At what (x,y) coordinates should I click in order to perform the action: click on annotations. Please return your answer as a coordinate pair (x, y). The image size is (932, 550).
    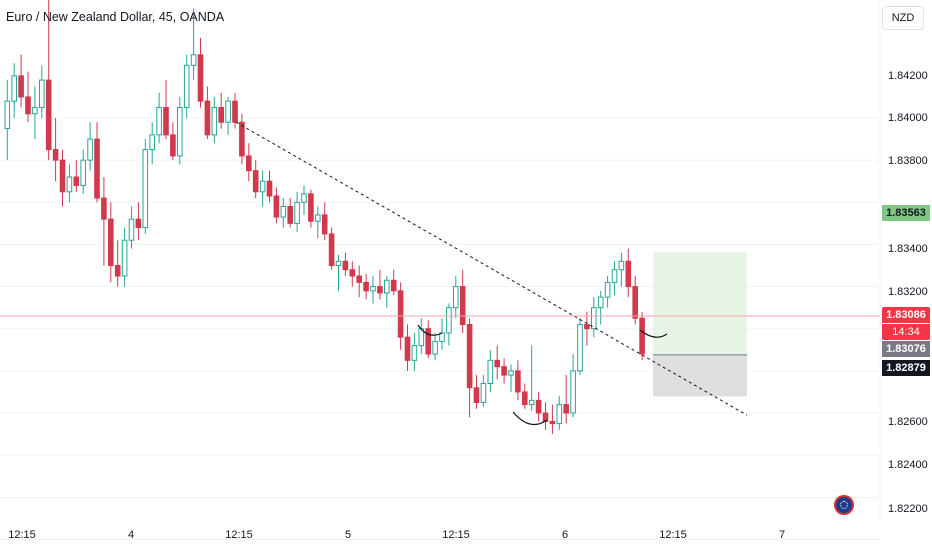
    Looking at the image, I should click on (542, 375).